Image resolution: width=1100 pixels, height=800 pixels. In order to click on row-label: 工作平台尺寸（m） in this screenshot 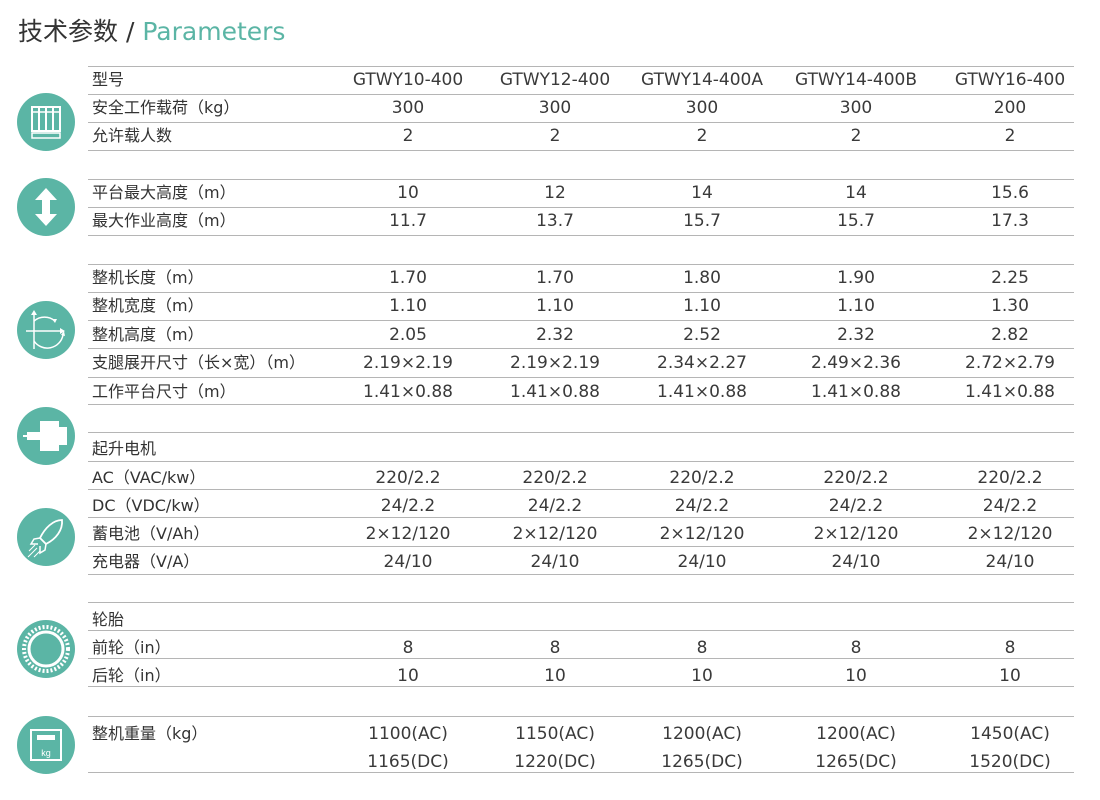, I will do `click(164, 391)`.